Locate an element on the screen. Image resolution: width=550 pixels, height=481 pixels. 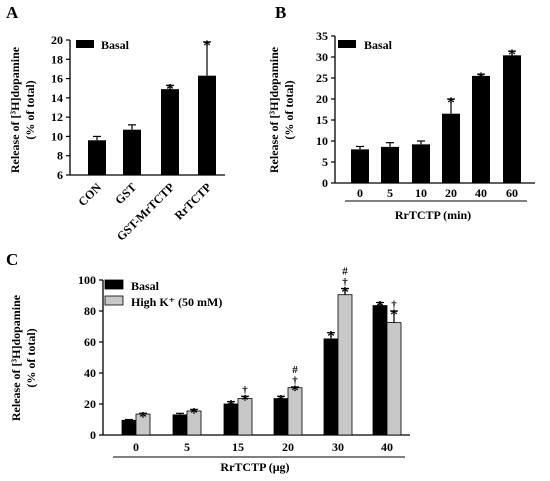
panel-b-xtick-label: 60 is located at coordinates (512, 193).